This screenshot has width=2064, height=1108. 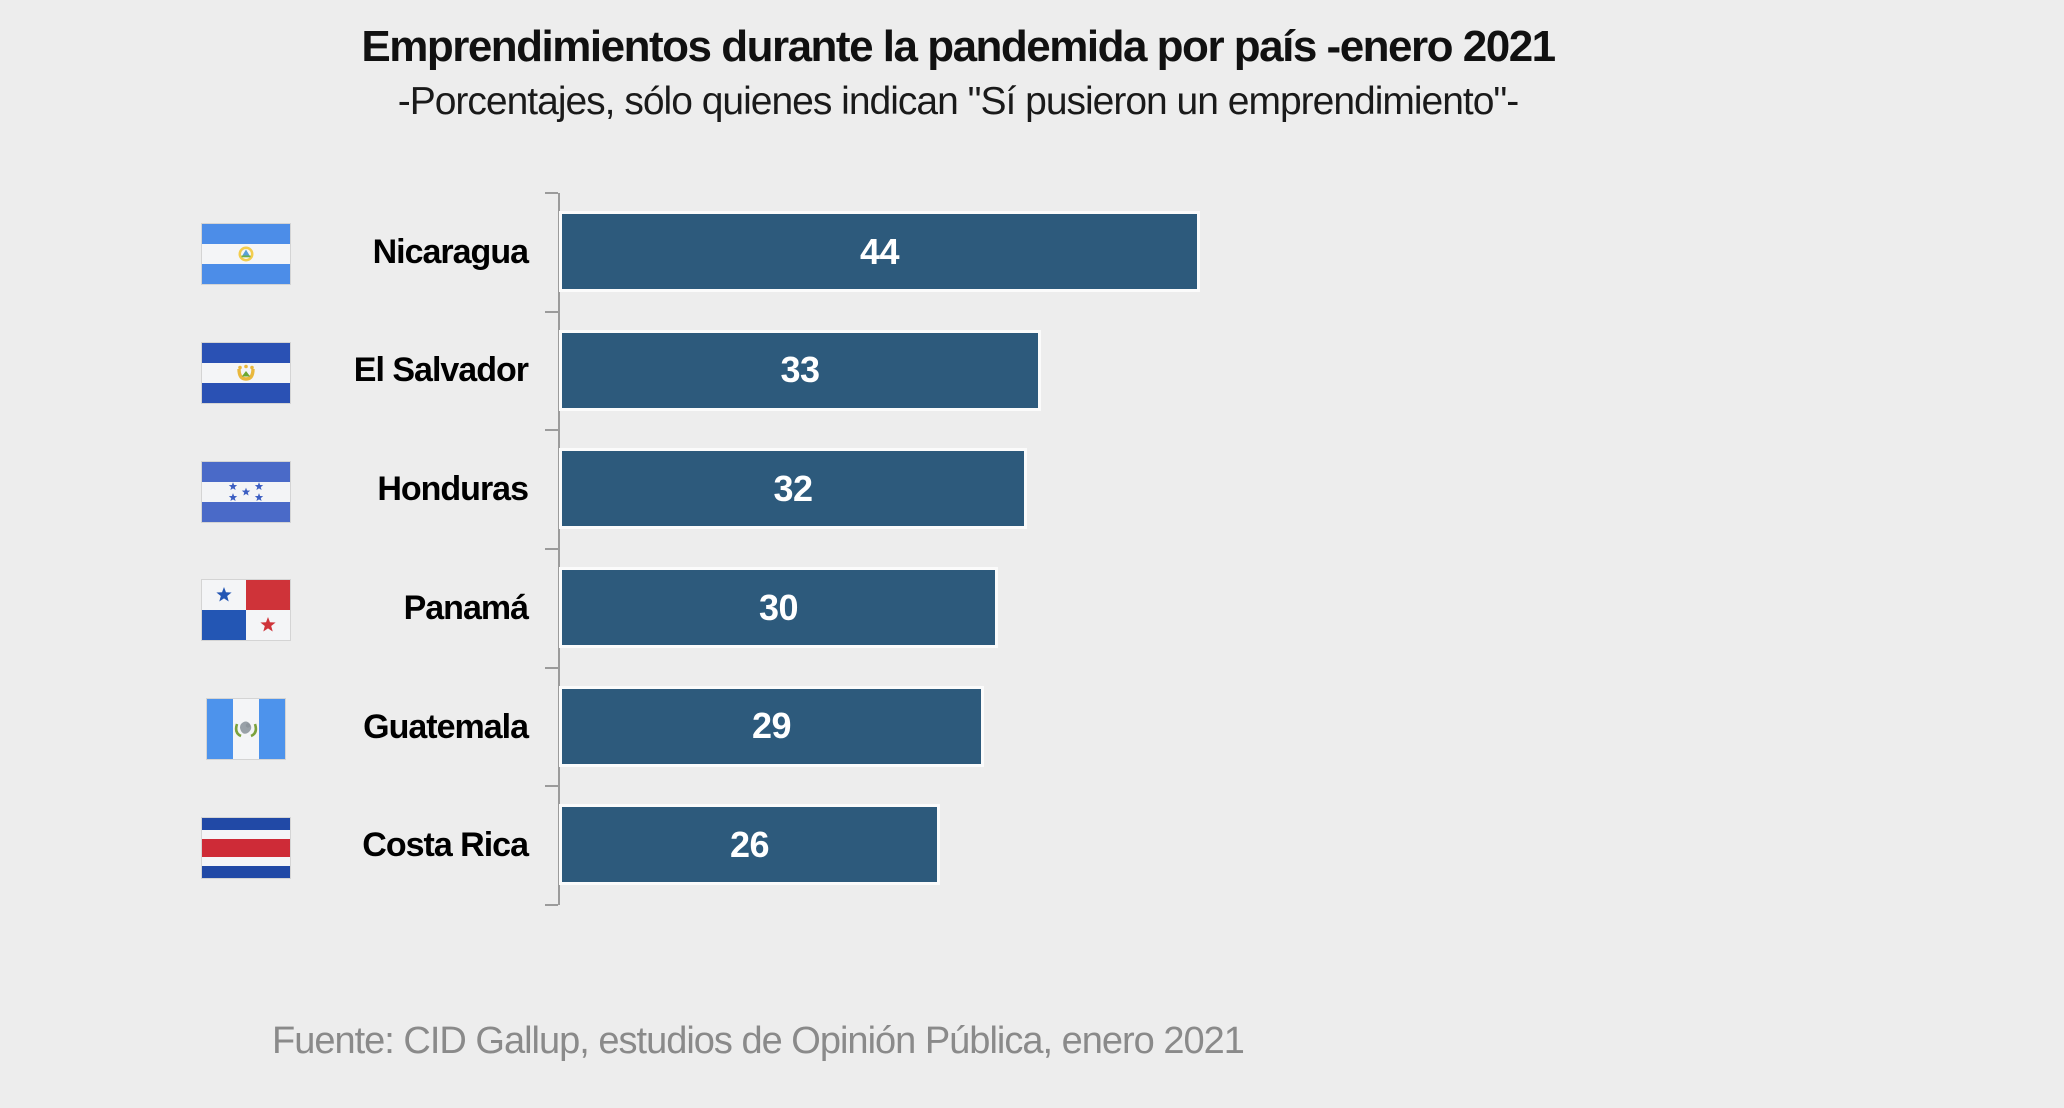 I want to click on chart-row: Costa Rica 26, so click(x=1032, y=845).